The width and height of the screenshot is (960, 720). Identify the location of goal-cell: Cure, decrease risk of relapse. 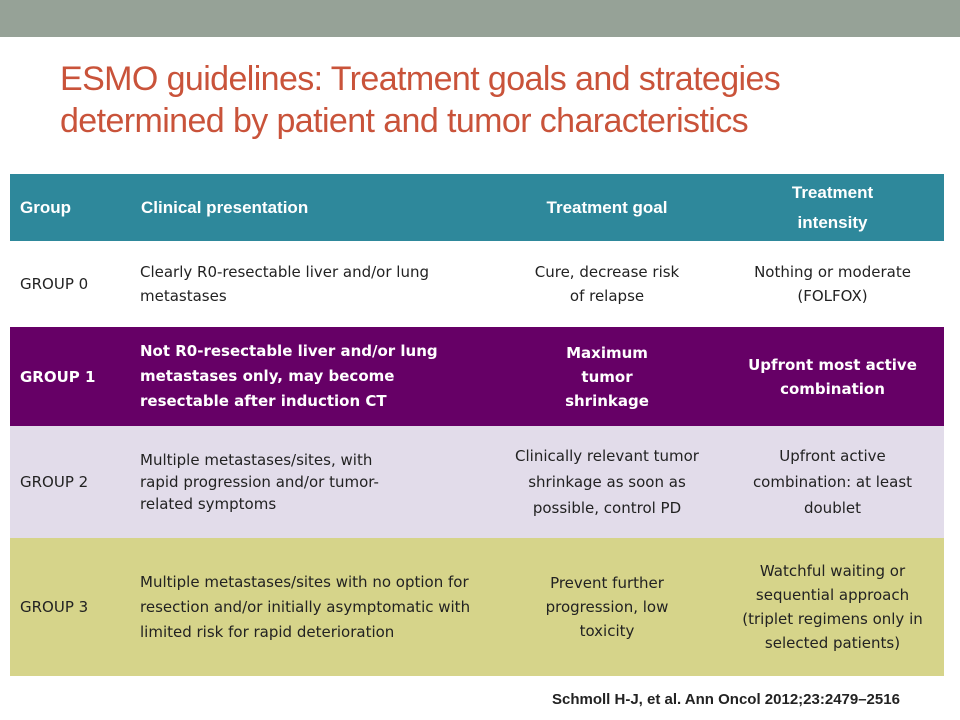
(607, 284).